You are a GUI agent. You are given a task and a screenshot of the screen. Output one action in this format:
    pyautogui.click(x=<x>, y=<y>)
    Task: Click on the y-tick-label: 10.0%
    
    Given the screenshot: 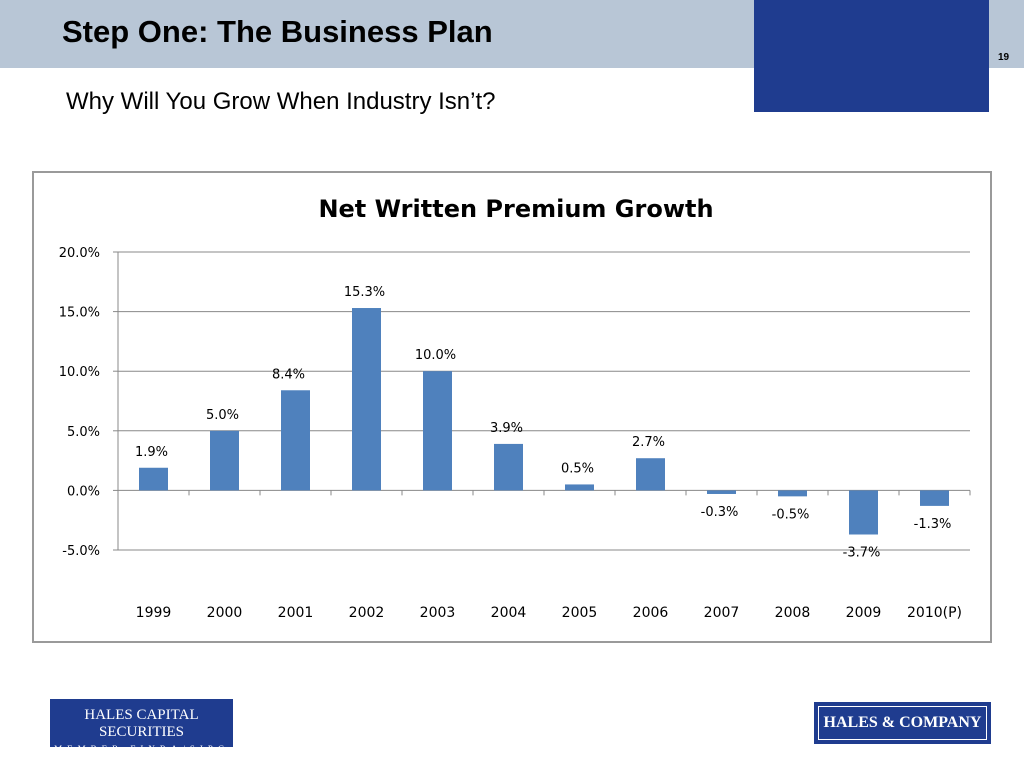 What is the action you would take?
    pyautogui.click(x=79, y=372)
    